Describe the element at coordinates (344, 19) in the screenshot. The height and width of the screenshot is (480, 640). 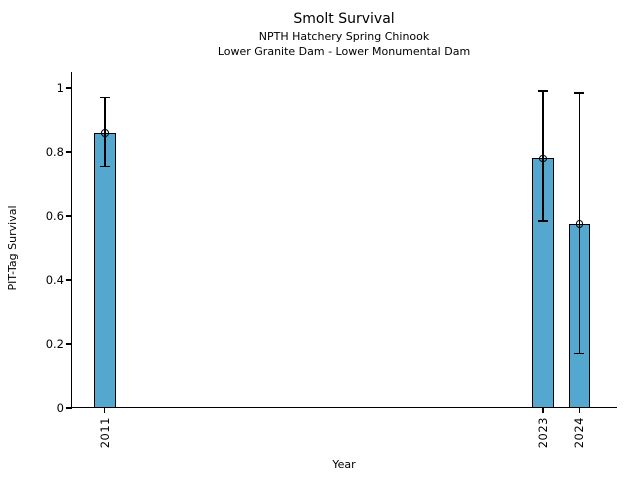
I see `chart-title: Smolt Survival` at that location.